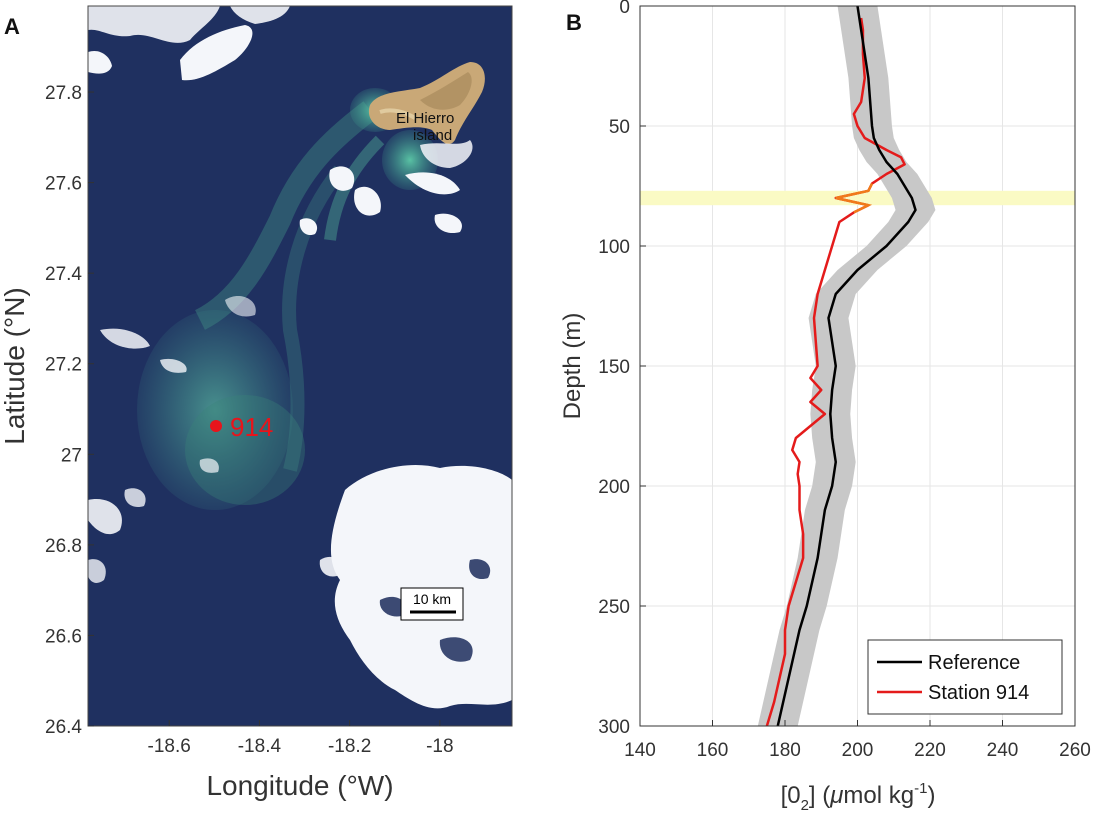 The width and height of the screenshot is (1097, 816). What do you see at coordinates (426, 103) in the screenshot?
I see `el-hierro-island` at bounding box center [426, 103].